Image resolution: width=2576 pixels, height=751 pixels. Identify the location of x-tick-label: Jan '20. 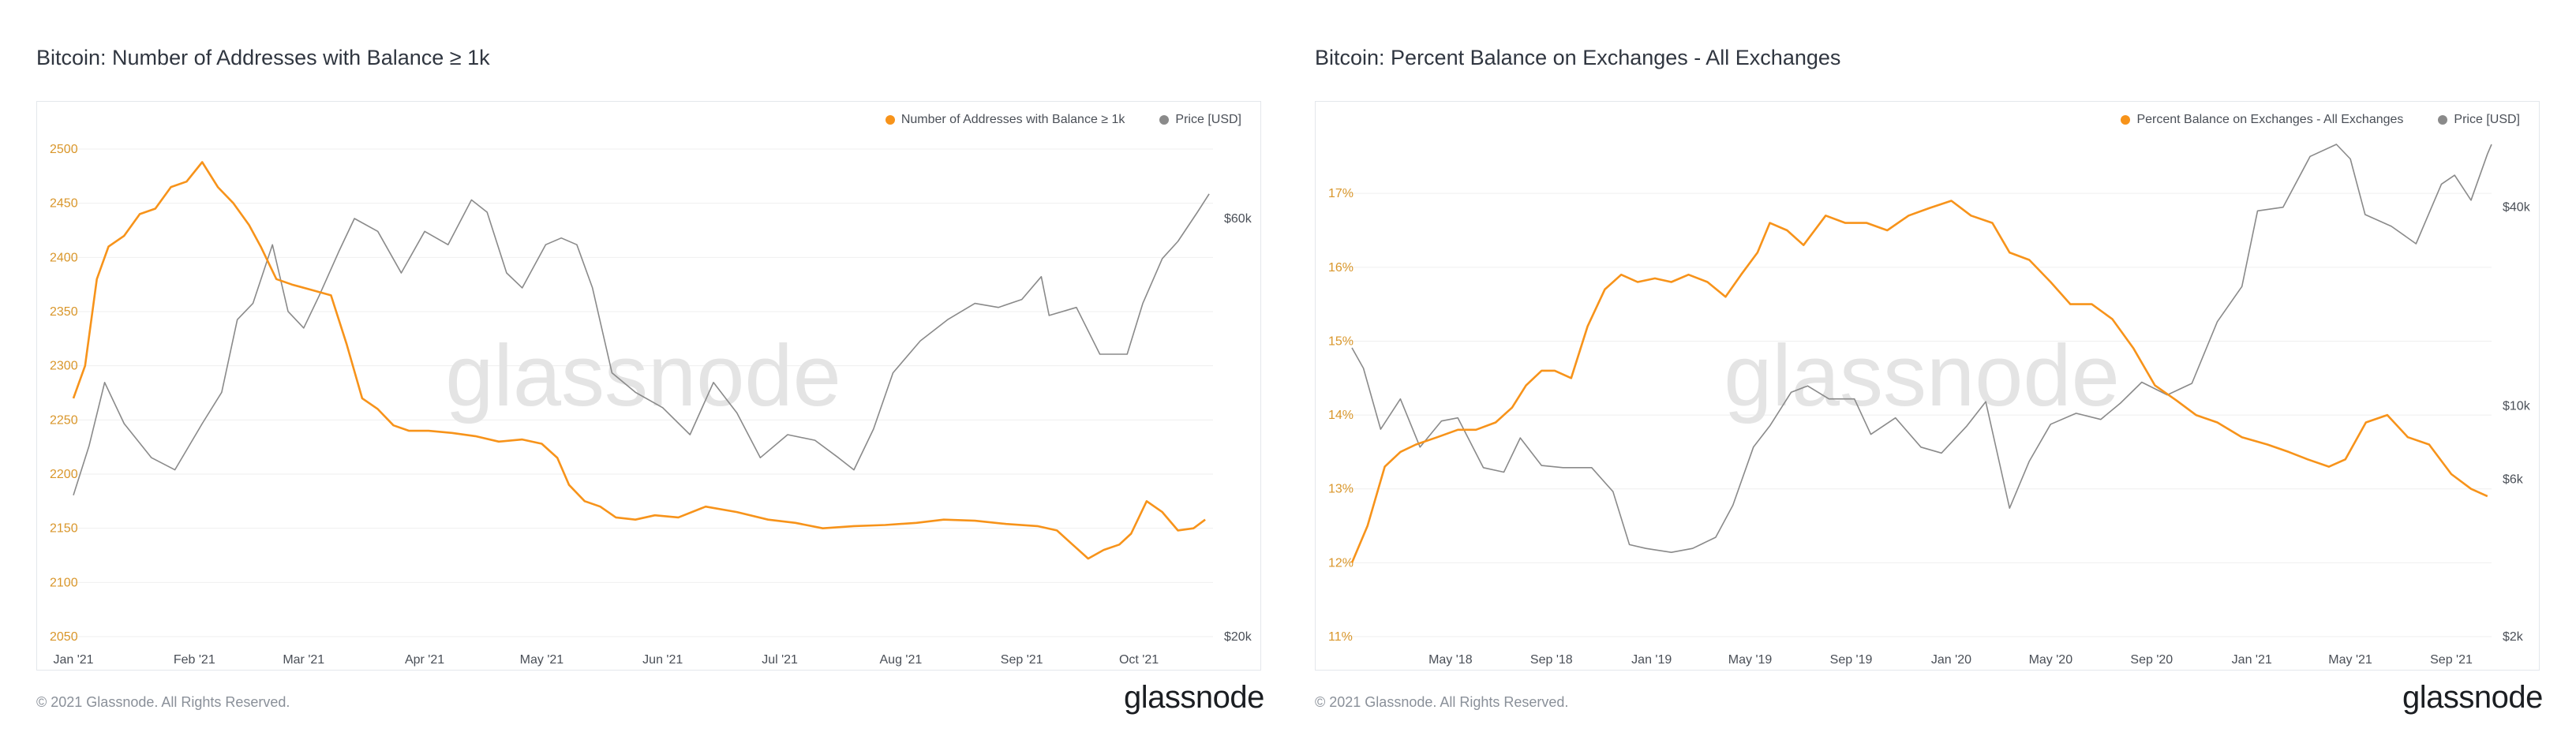
(1951, 660).